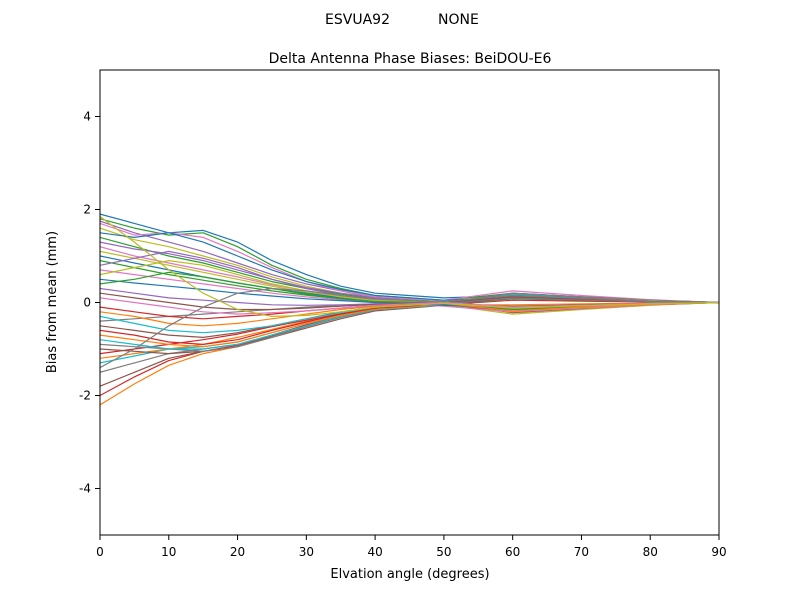 This screenshot has height=600, width=800. What do you see at coordinates (650, 552) in the screenshot?
I see `x-tick-label: 80` at bounding box center [650, 552].